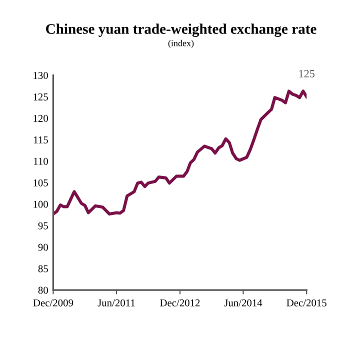 The height and width of the screenshot is (355, 362). I want to click on x-tick-label: Dec/2012, so click(180, 302).